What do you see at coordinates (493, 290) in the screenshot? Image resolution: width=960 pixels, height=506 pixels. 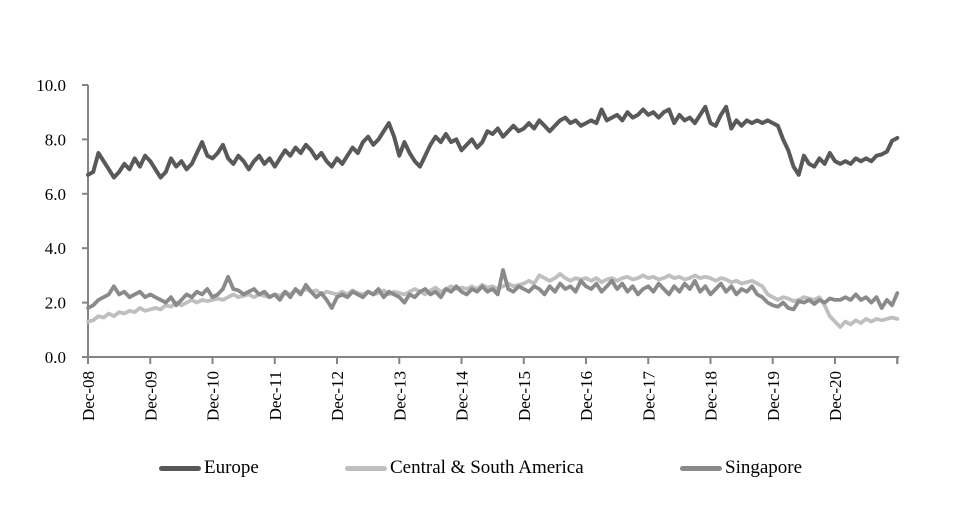 I see `series-line-singapore` at bounding box center [493, 290].